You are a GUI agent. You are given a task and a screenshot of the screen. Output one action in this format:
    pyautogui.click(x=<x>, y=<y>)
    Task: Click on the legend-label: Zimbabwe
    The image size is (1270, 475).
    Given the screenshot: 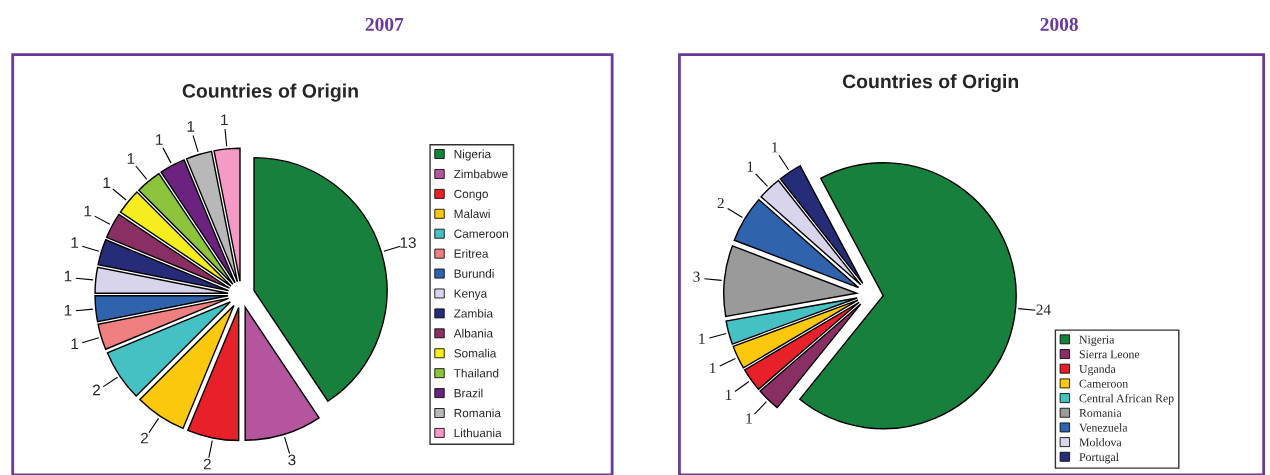 What is the action you would take?
    pyautogui.click(x=481, y=174)
    